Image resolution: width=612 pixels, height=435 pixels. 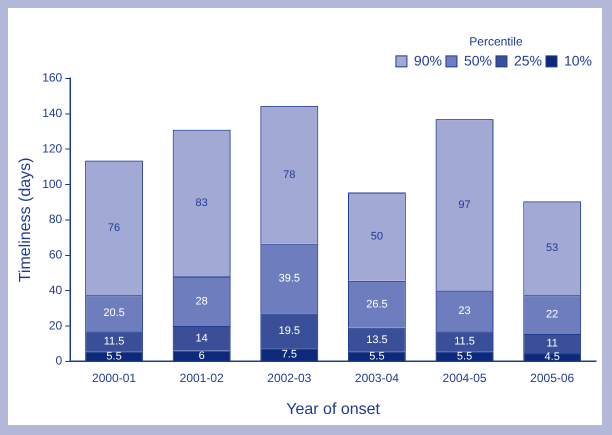 What do you see at coordinates (377, 340) in the screenshot?
I see `data-label: 13.5` at bounding box center [377, 340].